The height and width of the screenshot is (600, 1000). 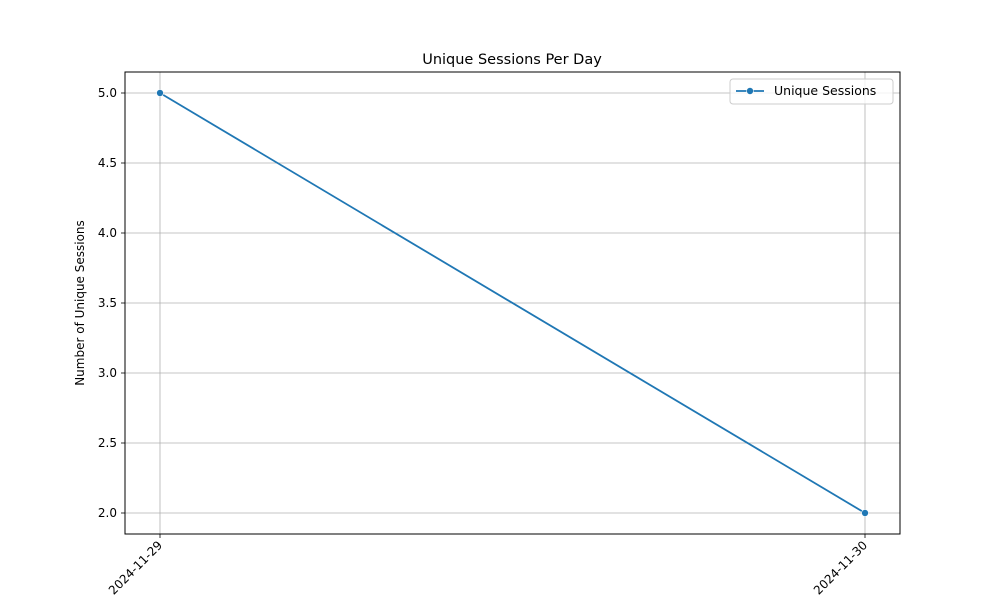 What do you see at coordinates (107, 93) in the screenshot?
I see `y-tick-label: 5.0` at bounding box center [107, 93].